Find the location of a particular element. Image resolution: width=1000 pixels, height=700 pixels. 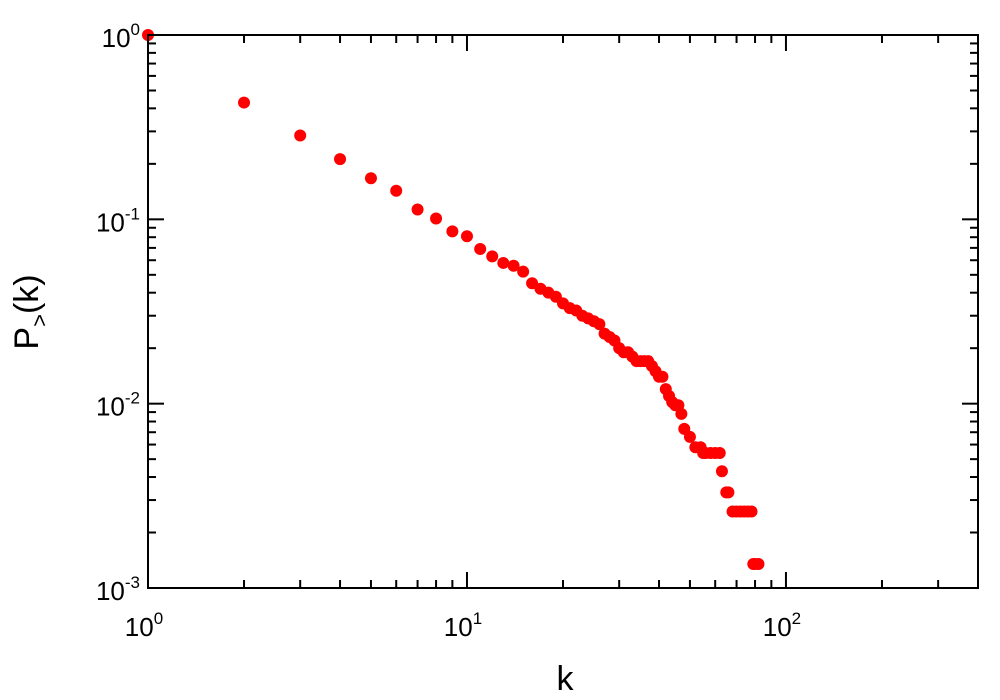

y-tick-label: 10⁻¹ is located at coordinates (118, 220).